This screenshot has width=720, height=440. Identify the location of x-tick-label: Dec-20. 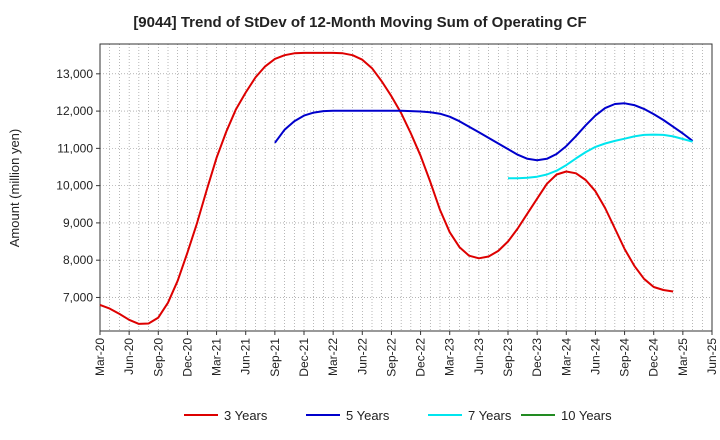
(187, 357).